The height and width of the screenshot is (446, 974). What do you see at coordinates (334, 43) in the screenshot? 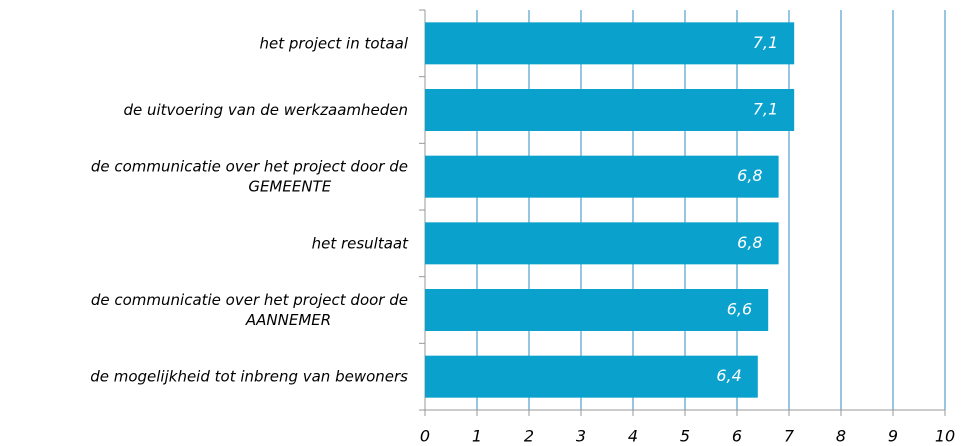
I see `y-tick-label: het project in totaal` at bounding box center [334, 43].